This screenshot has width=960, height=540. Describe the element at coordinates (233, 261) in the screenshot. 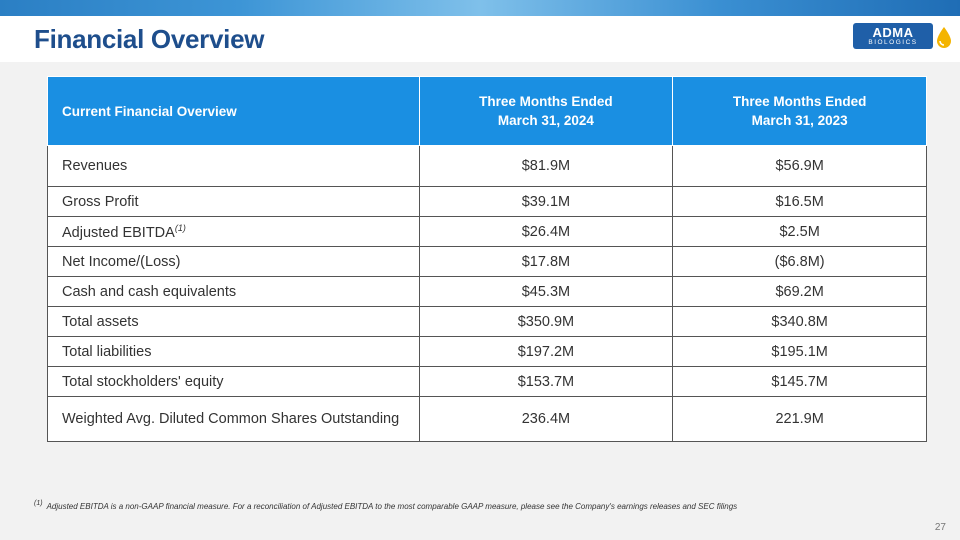

I see `row-label: Net Income/(Loss)` at that location.